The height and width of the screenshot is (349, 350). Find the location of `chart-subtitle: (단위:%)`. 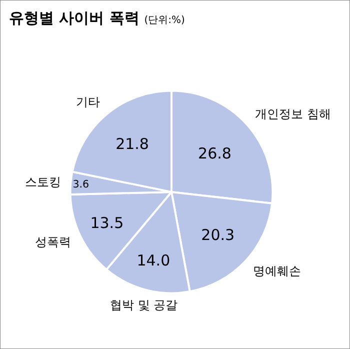

chart-subtitle: (단위:%) is located at coordinates (165, 20).